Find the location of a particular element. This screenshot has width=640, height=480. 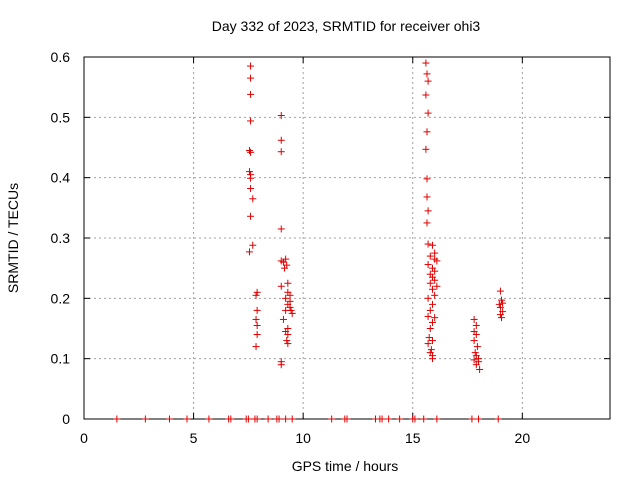

x-tick-label: 20 is located at coordinates (523, 438).